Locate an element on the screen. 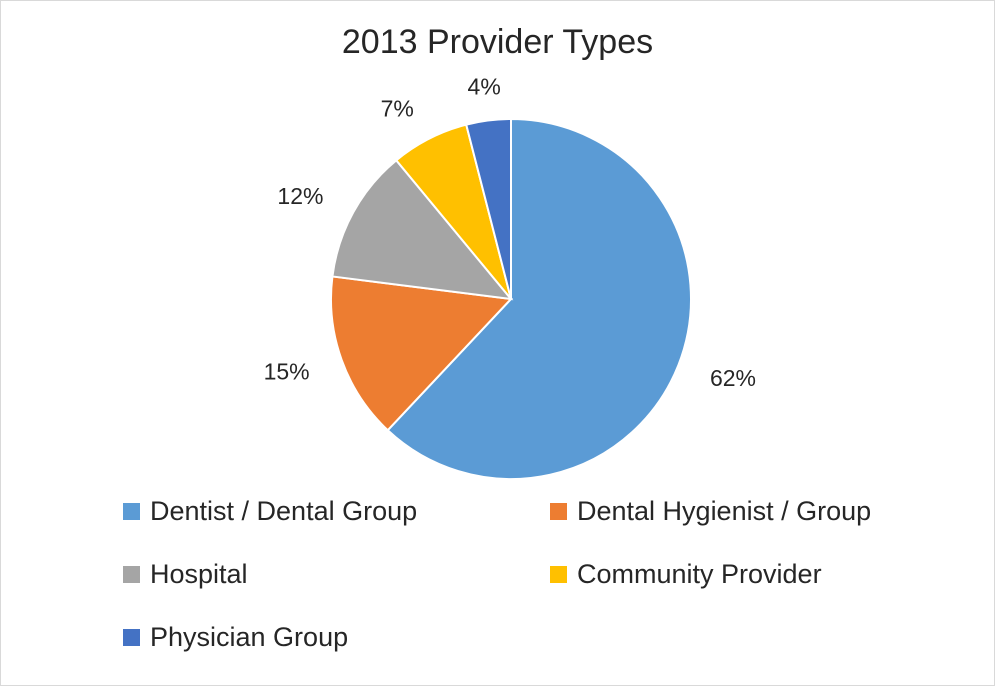  pie-slice-dental-hygienist is located at coordinates (422, 353).